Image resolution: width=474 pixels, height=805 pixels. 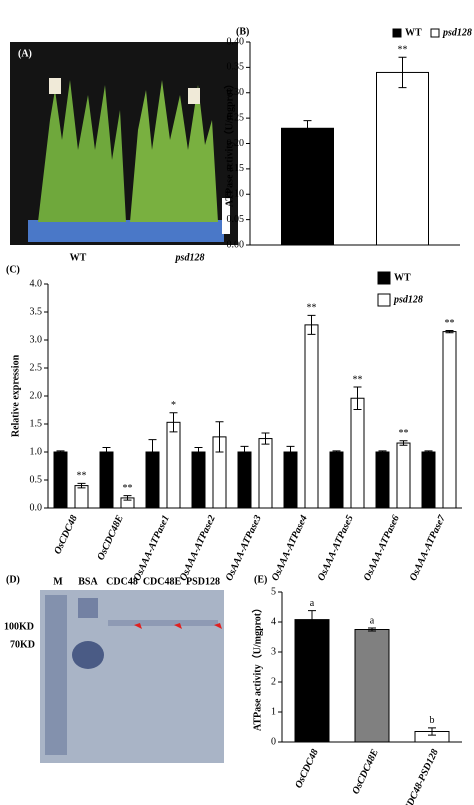 I want to click on y-tick-label: 2, so click(x=273, y=681).